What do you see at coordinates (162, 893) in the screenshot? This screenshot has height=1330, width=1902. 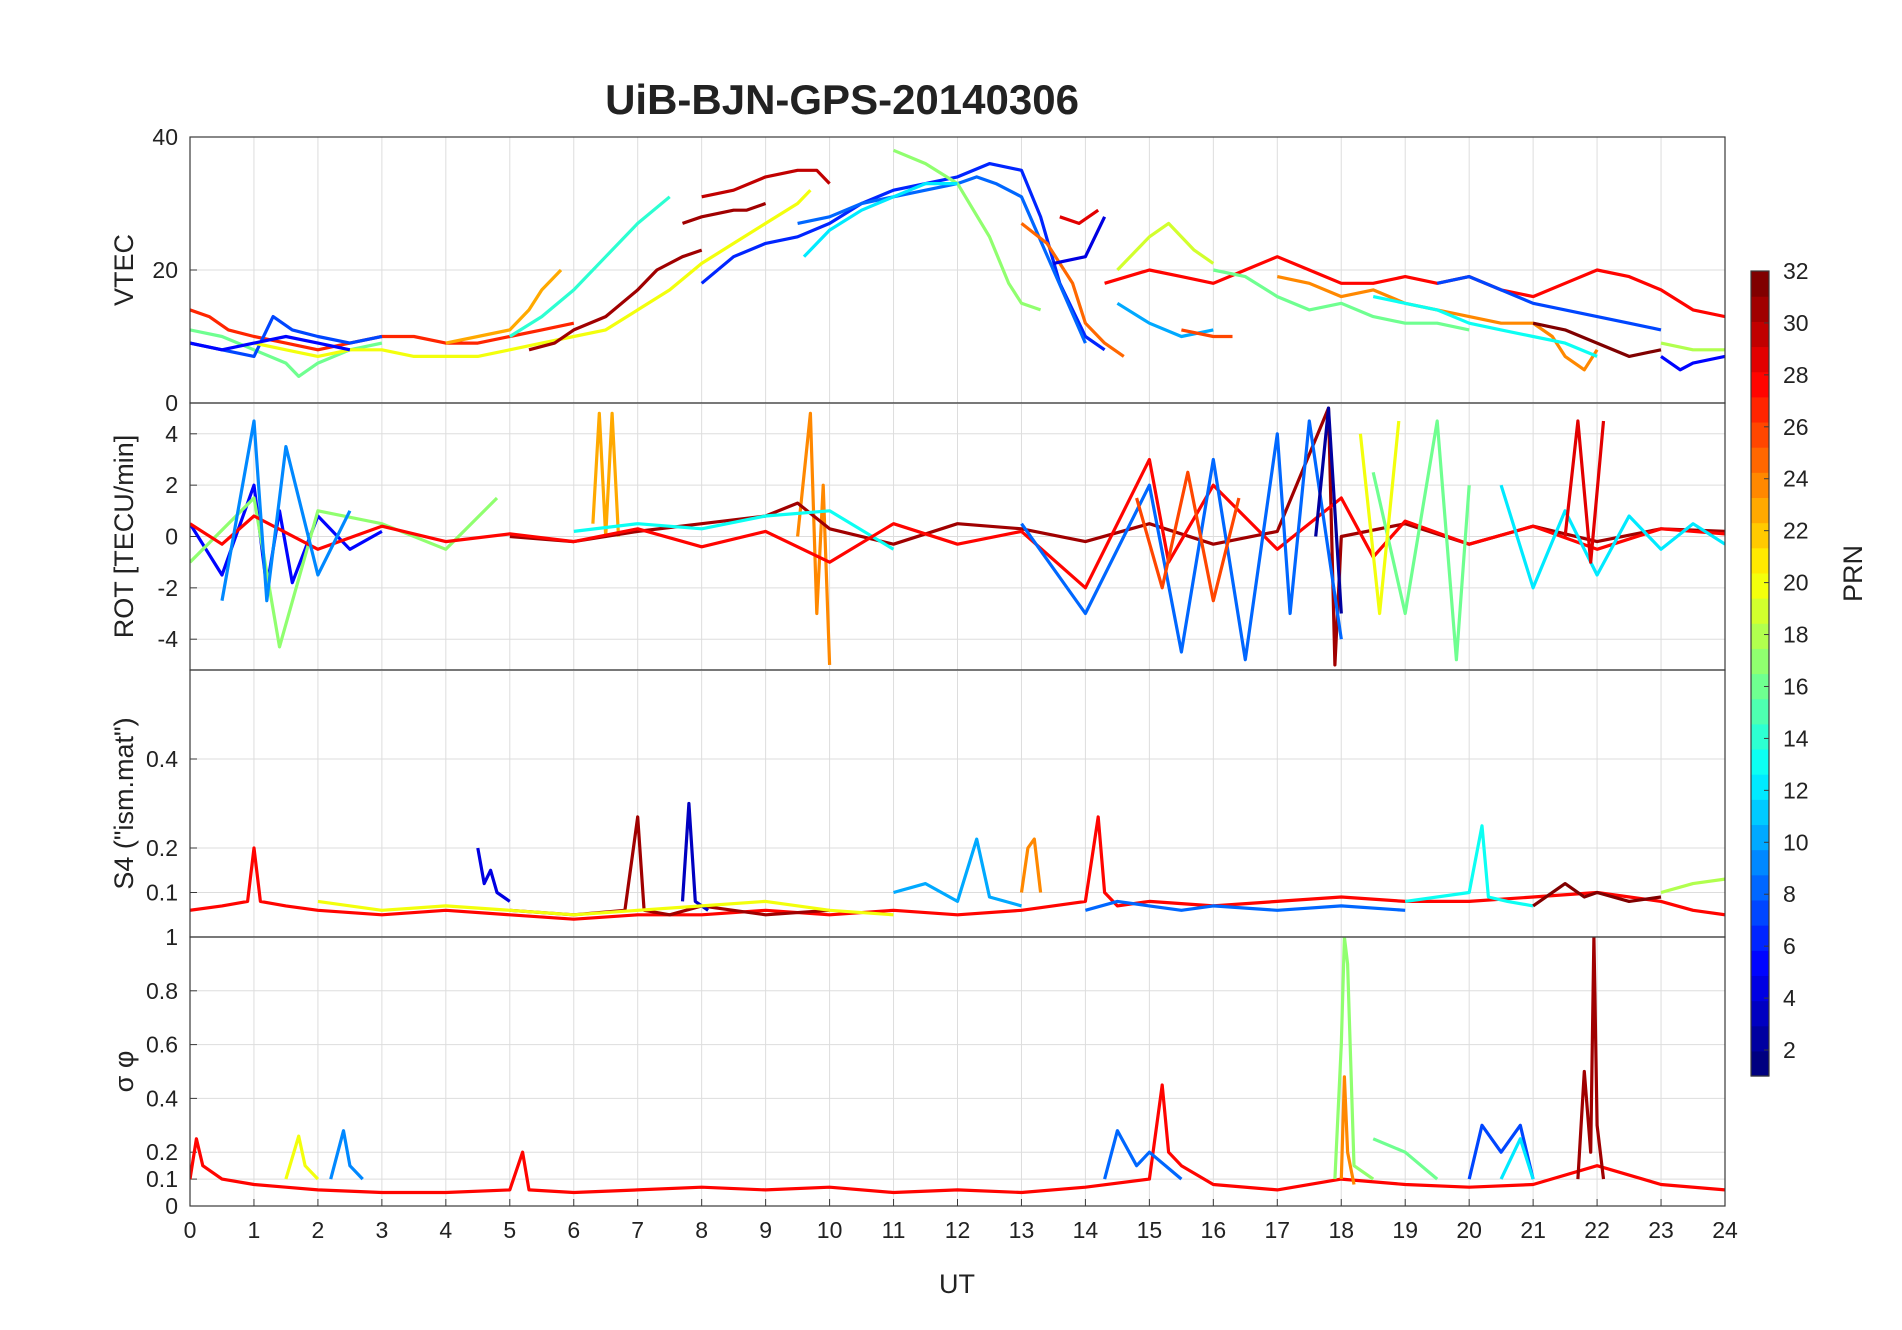 I see `y-tick-label: 0.1` at bounding box center [162, 893].